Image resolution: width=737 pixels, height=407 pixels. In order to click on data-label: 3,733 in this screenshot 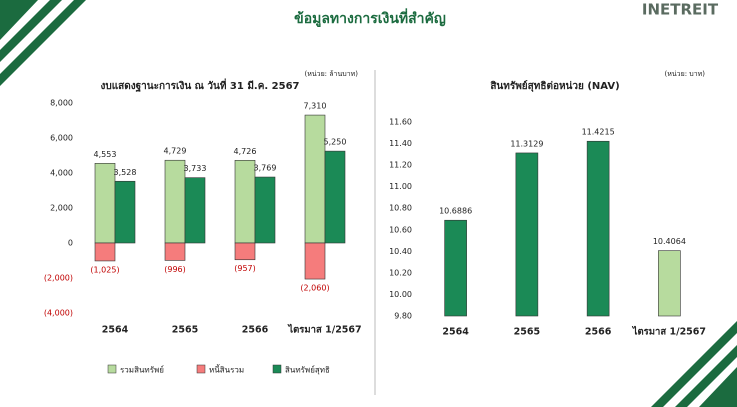, I will do `click(195, 168)`.